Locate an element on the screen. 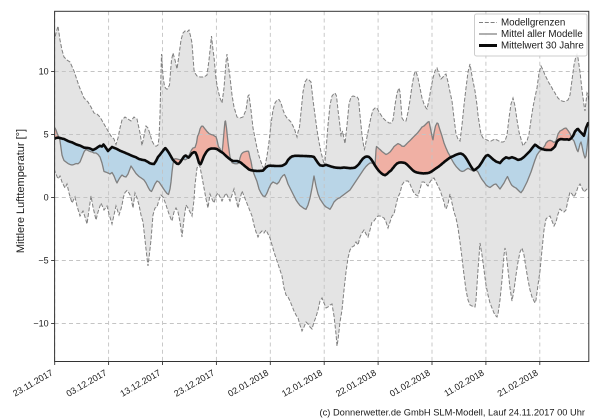  svg-text: −5 is located at coordinates (43, 261).